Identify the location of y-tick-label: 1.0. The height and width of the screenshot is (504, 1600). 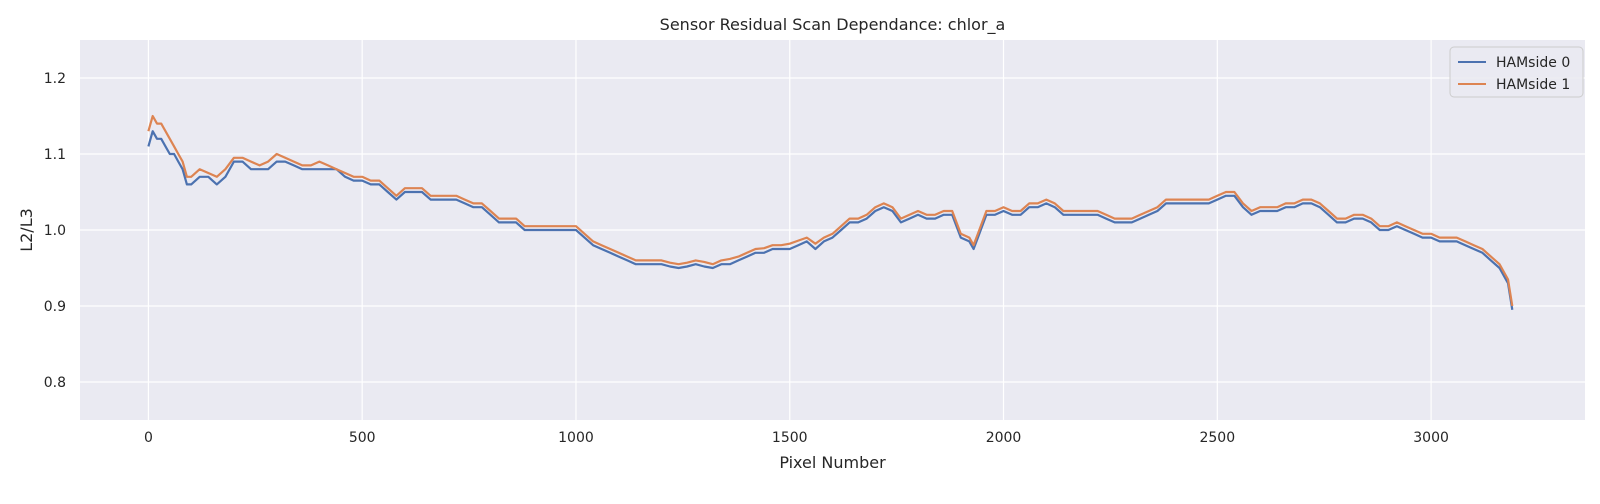
(55, 231).